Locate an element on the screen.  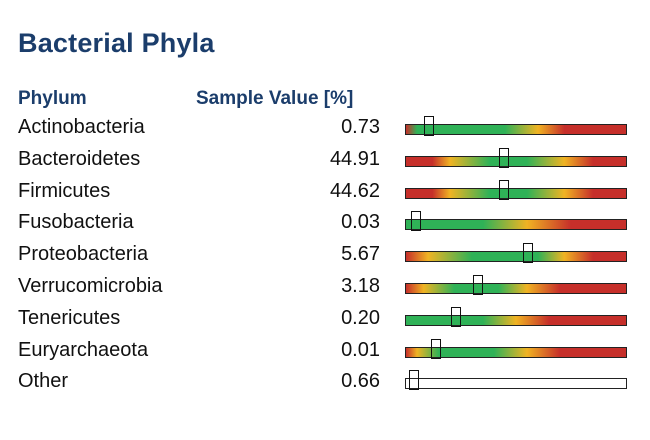
table-row: Bacteroidetes 44.91 is located at coordinates (325, 160).